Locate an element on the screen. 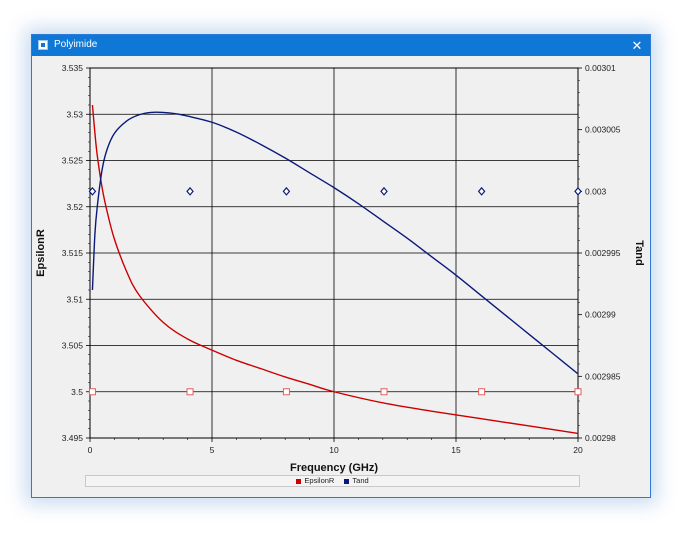 Image resolution: width=700 pixels, height=546 pixels. y2-axis-title: Tand is located at coordinates (639, 252).